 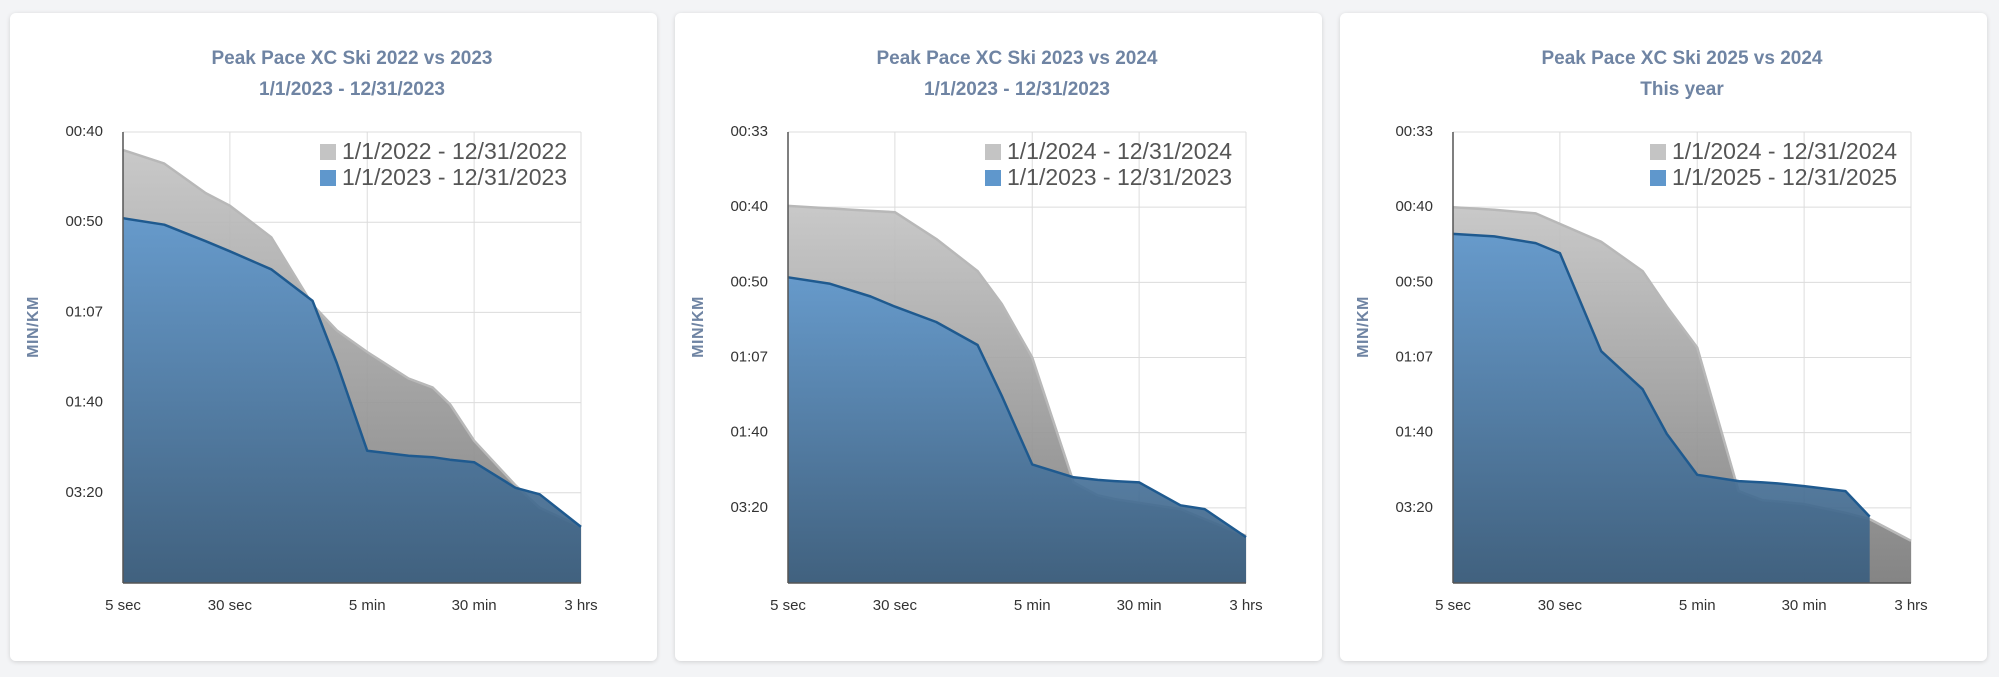 I want to click on legend-label: 1/1/2022 - 12/31/2022, so click(x=454, y=151).